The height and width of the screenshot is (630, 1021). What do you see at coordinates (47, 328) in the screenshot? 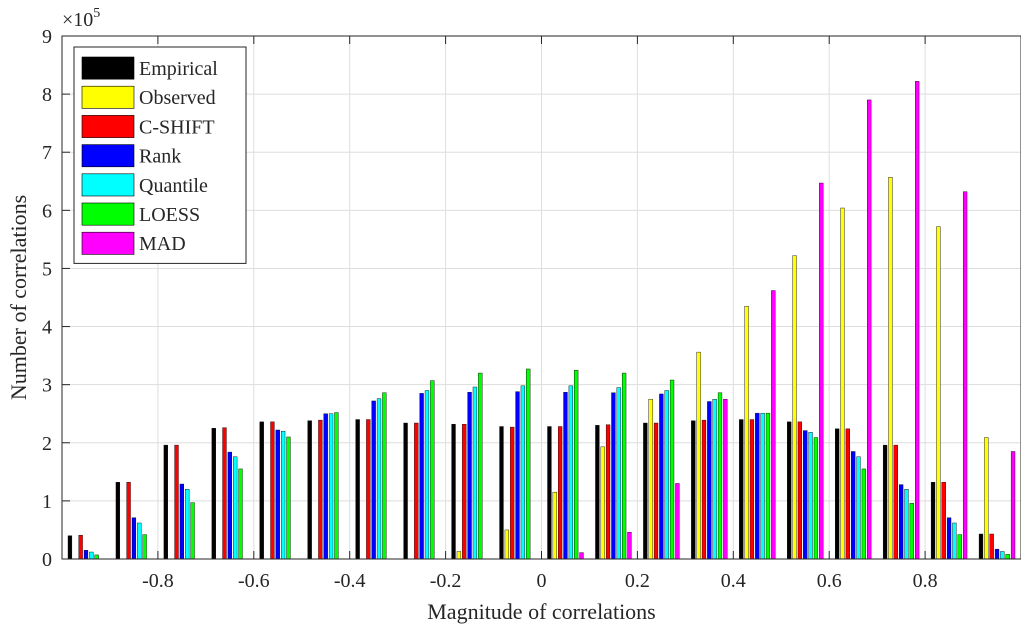
I see `y-tick-label: 4` at bounding box center [47, 328].